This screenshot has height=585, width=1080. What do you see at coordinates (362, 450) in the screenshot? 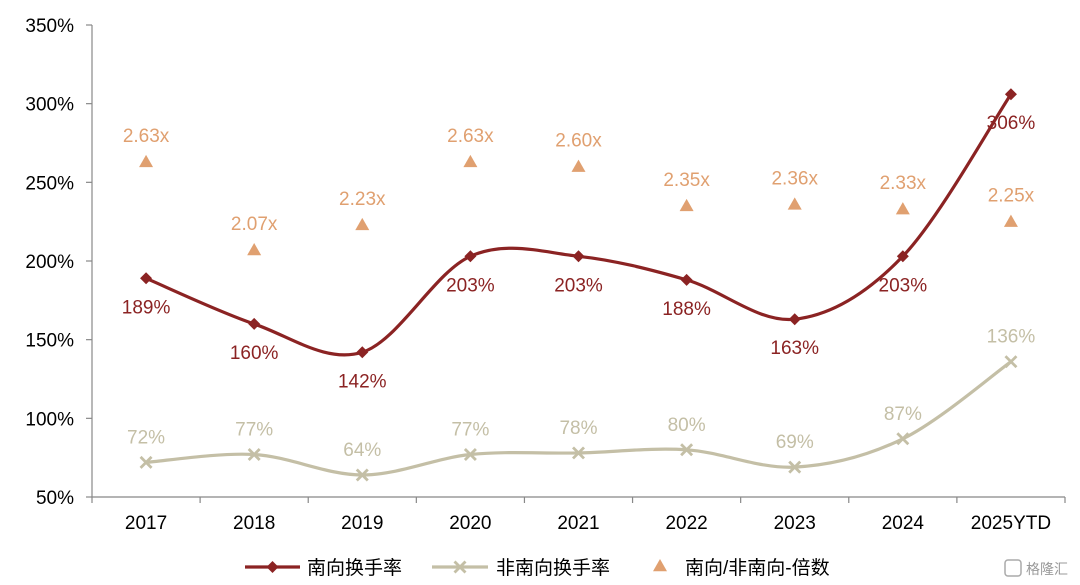
I see `non-south-turnover-label: 64%` at bounding box center [362, 450].